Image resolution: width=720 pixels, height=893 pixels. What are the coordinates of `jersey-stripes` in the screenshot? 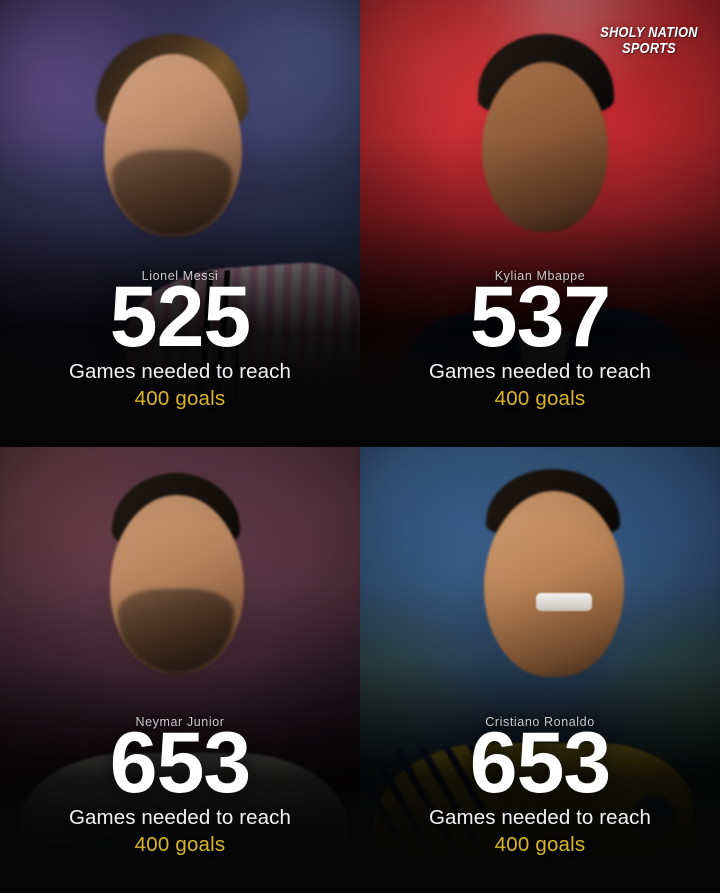 It's located at (428, 817).